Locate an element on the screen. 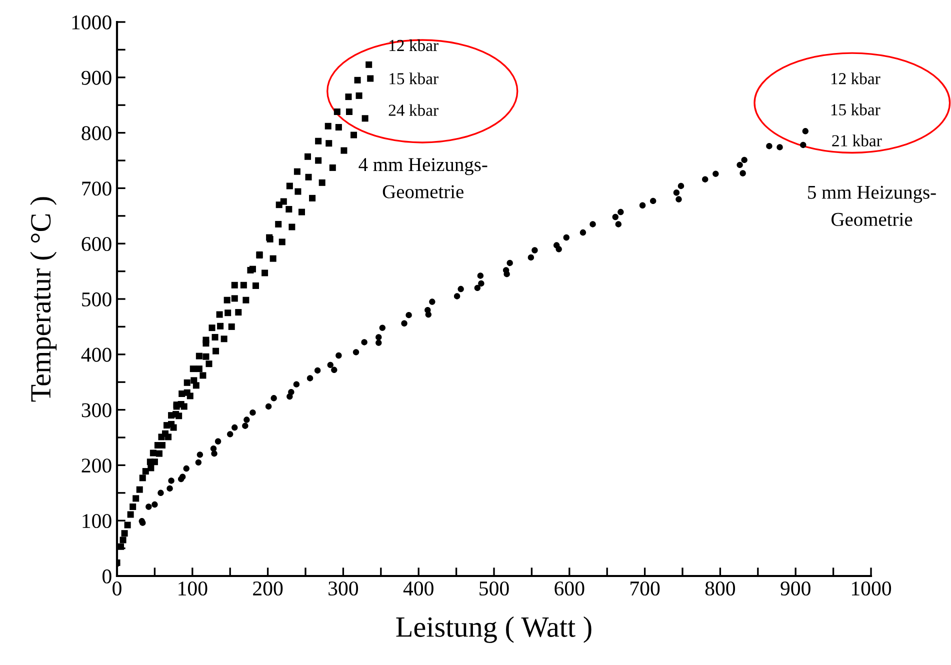  y-tick-label: 200 is located at coordinates (97, 465).